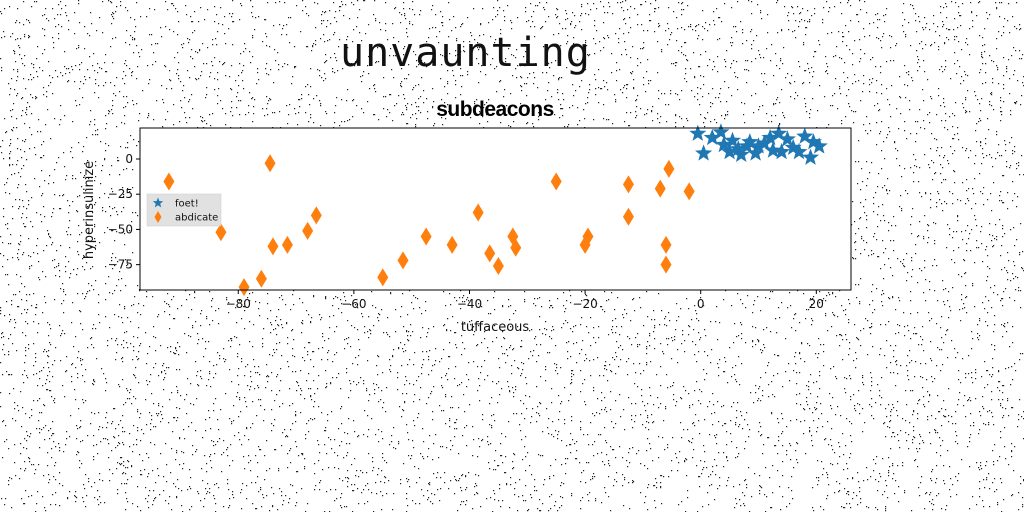 The width and height of the screenshot is (1024, 512). Describe the element at coordinates (238, 304) in the screenshot. I see `x-tick-label: −80` at that location.